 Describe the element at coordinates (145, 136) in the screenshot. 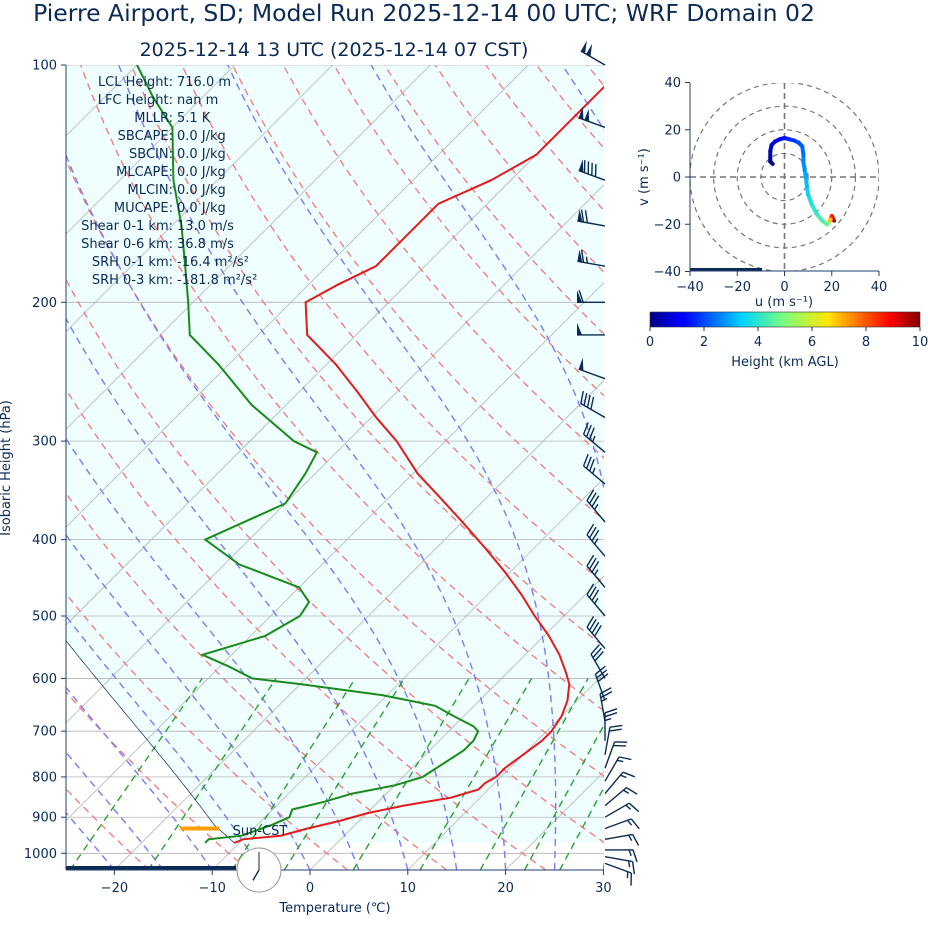

I see `index-label: SBCAPE:` at that location.